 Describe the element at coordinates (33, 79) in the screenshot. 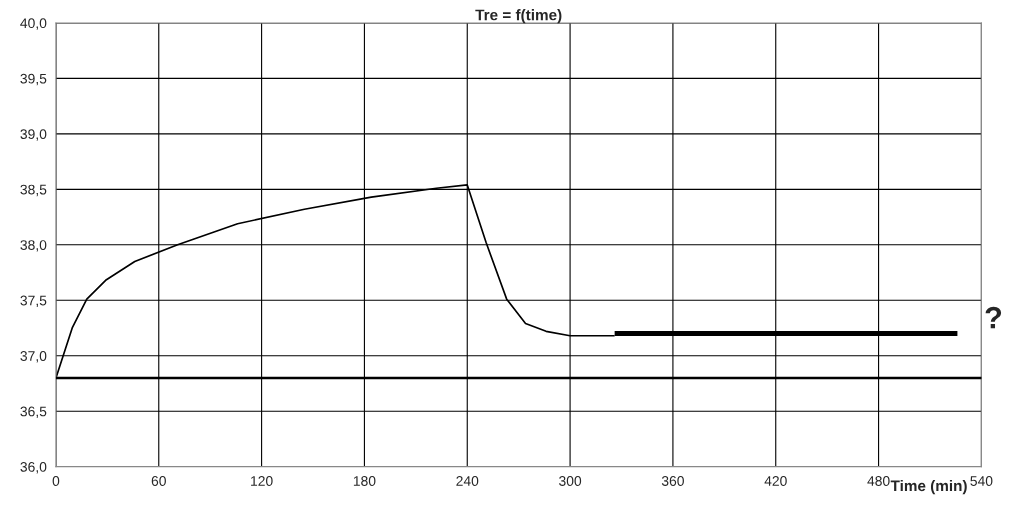

I see `y-tick-label: 39,5` at that location.